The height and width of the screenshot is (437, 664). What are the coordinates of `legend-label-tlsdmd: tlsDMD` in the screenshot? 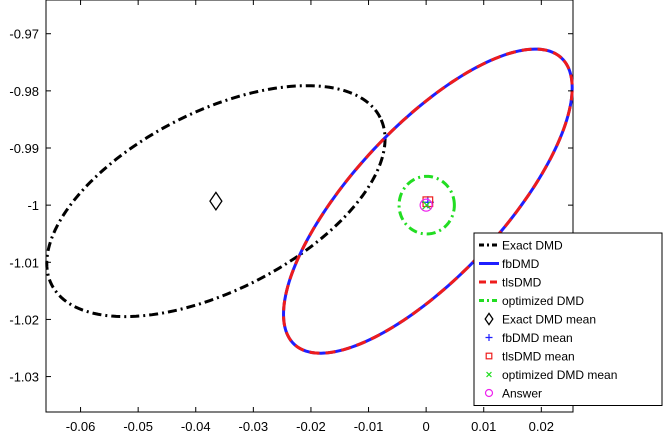 It's located at (522, 283).